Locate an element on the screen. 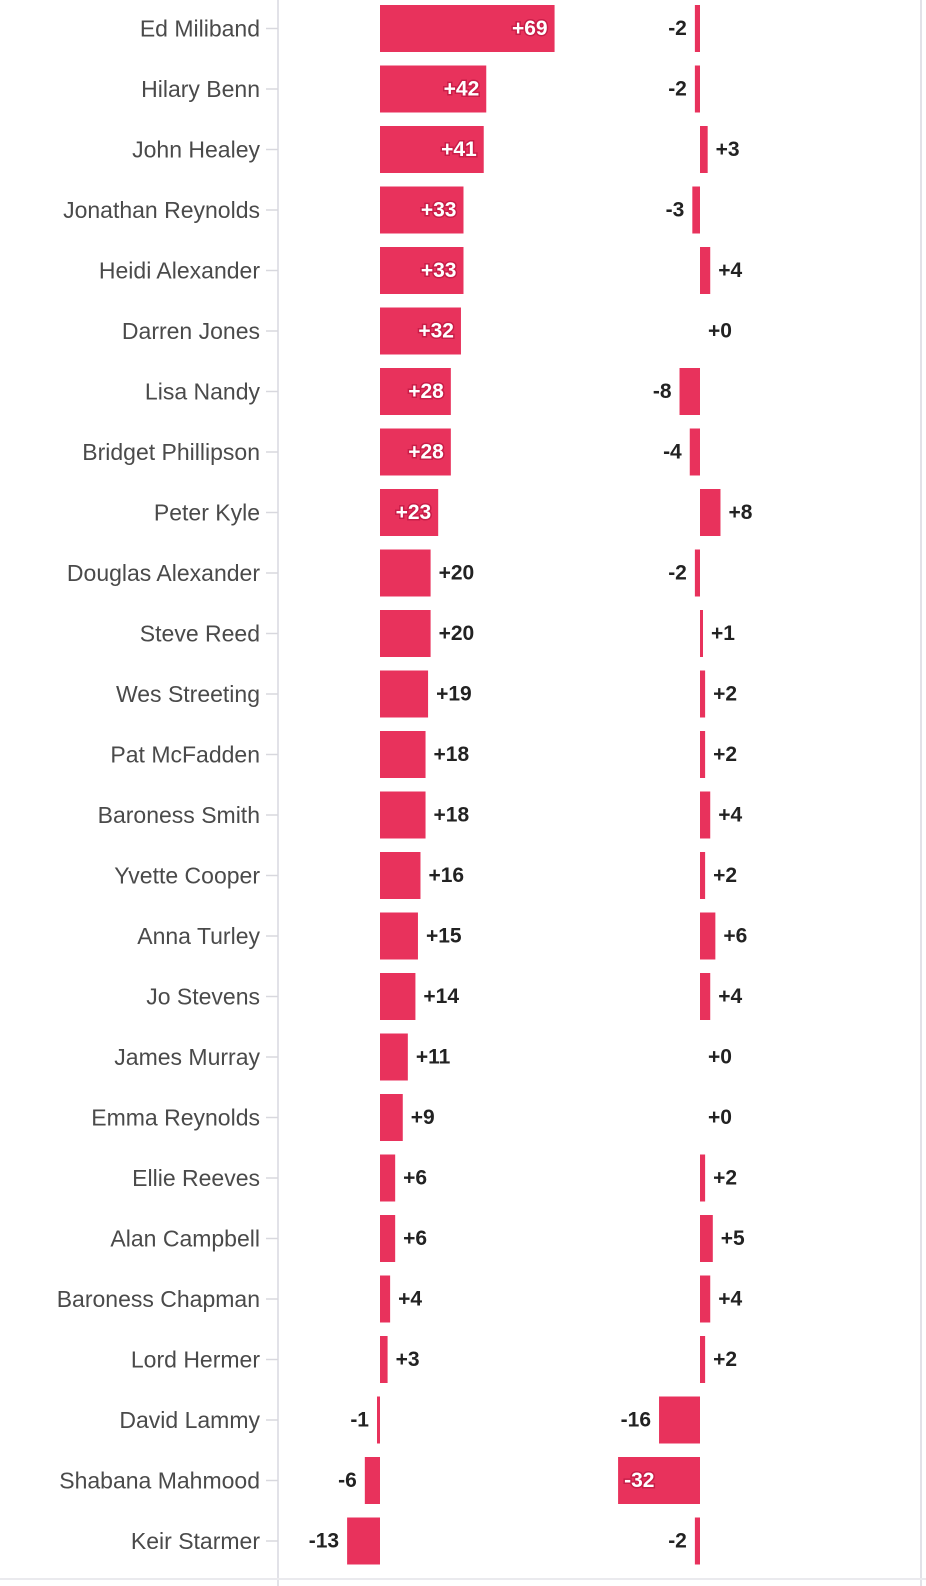 This screenshot has width=926, height=1586. data-label-series-2: -8 is located at coordinates (662, 391).